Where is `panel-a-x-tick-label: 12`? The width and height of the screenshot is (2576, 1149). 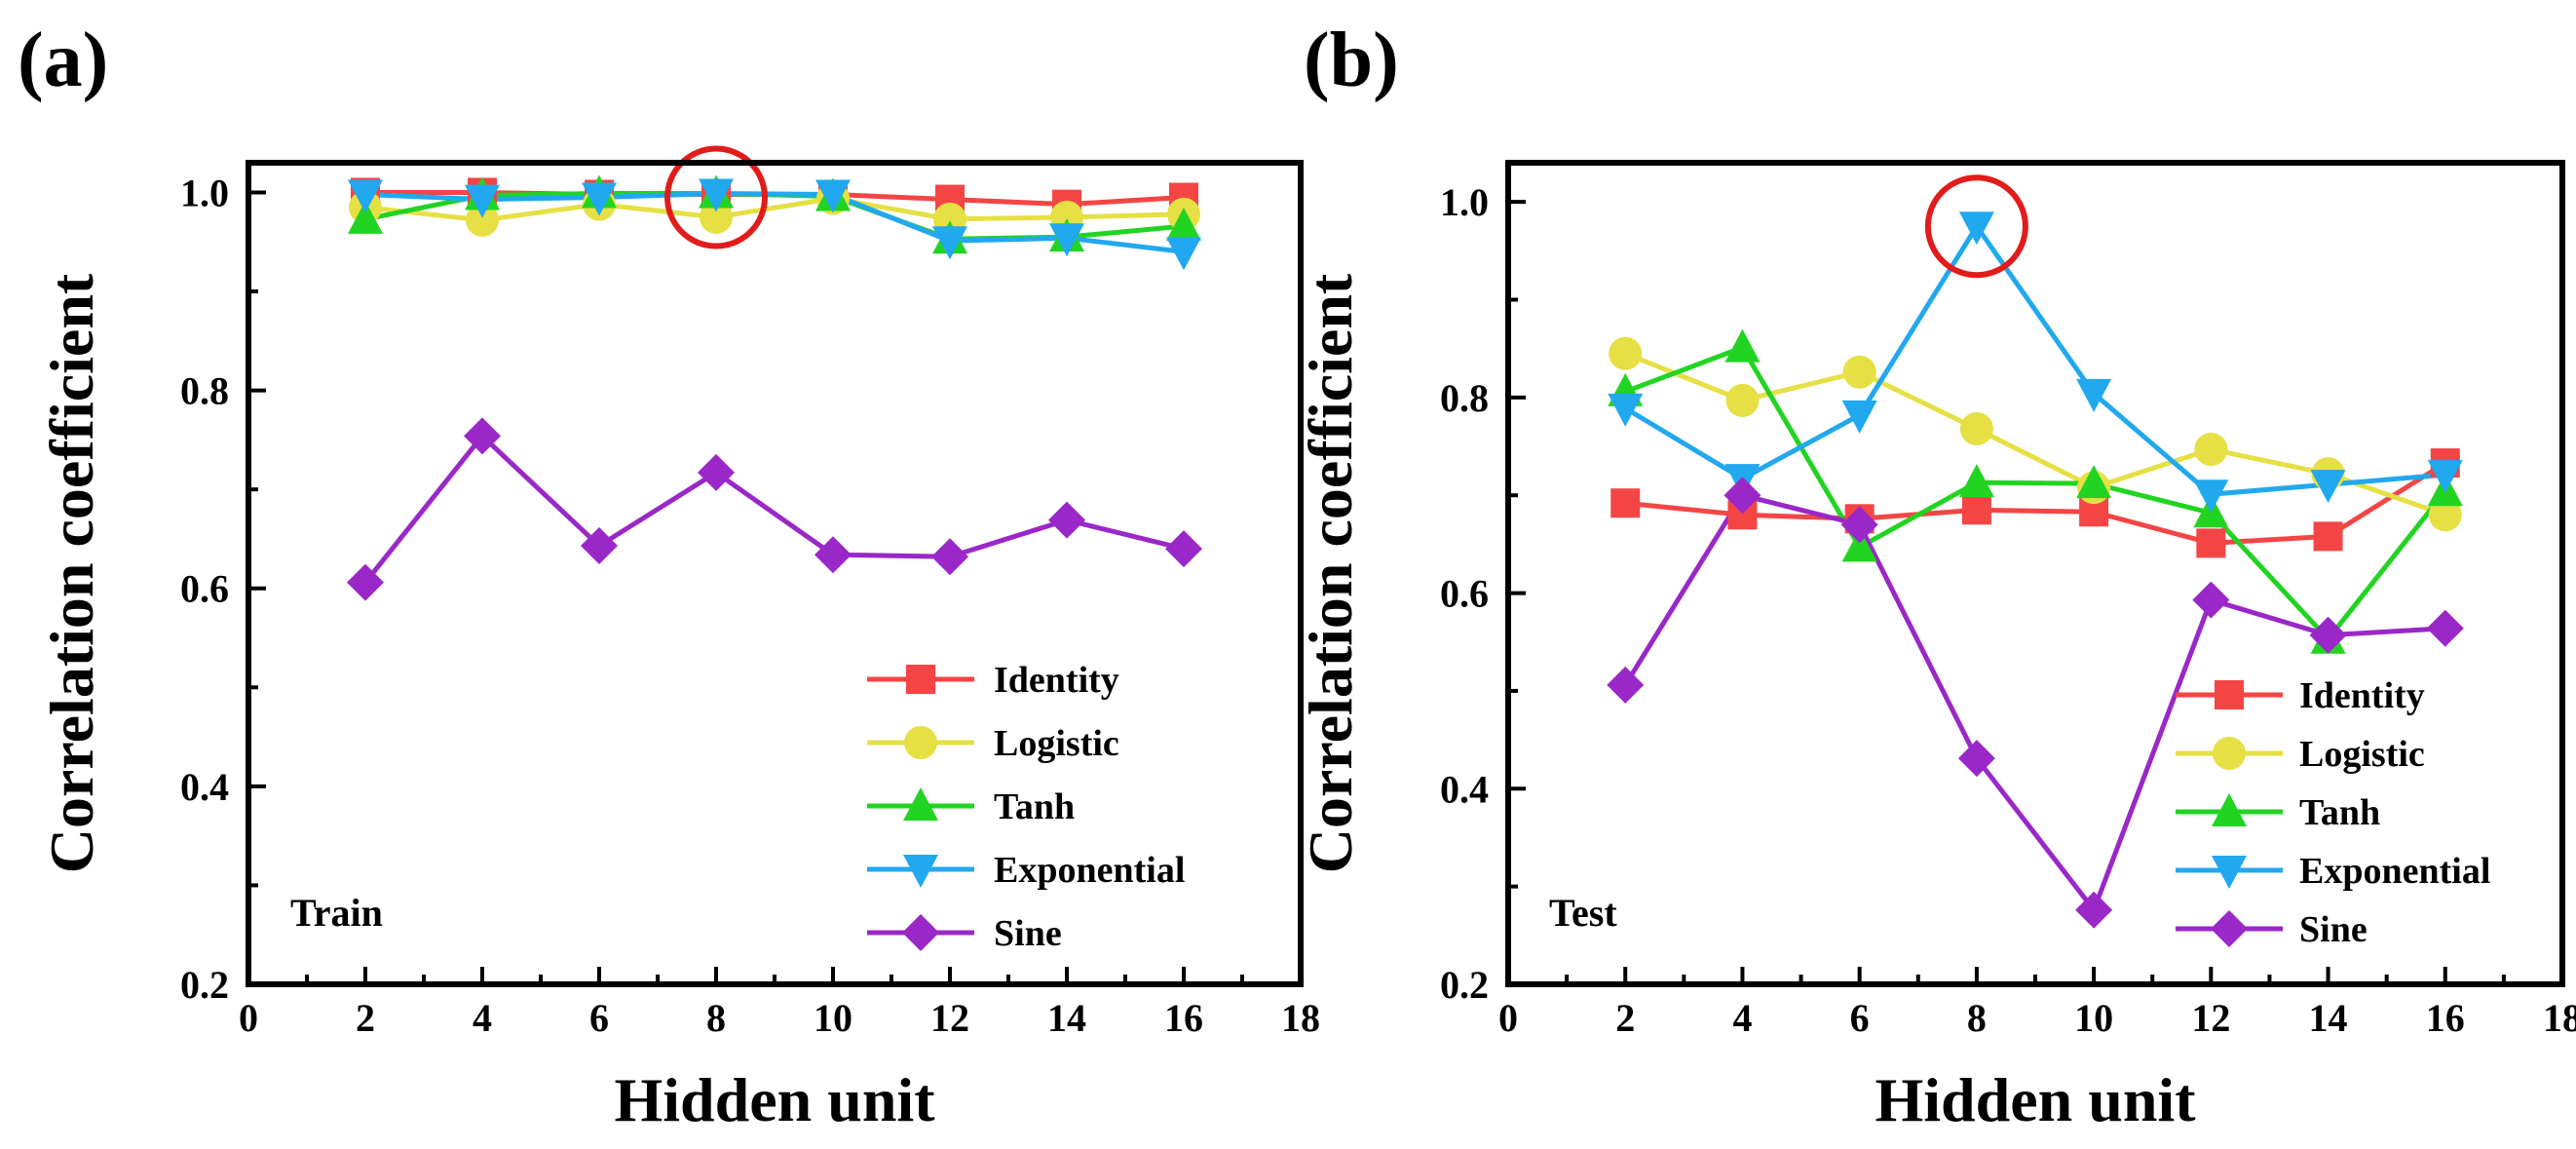
panel-a-x-tick-label: 12 is located at coordinates (949, 1018).